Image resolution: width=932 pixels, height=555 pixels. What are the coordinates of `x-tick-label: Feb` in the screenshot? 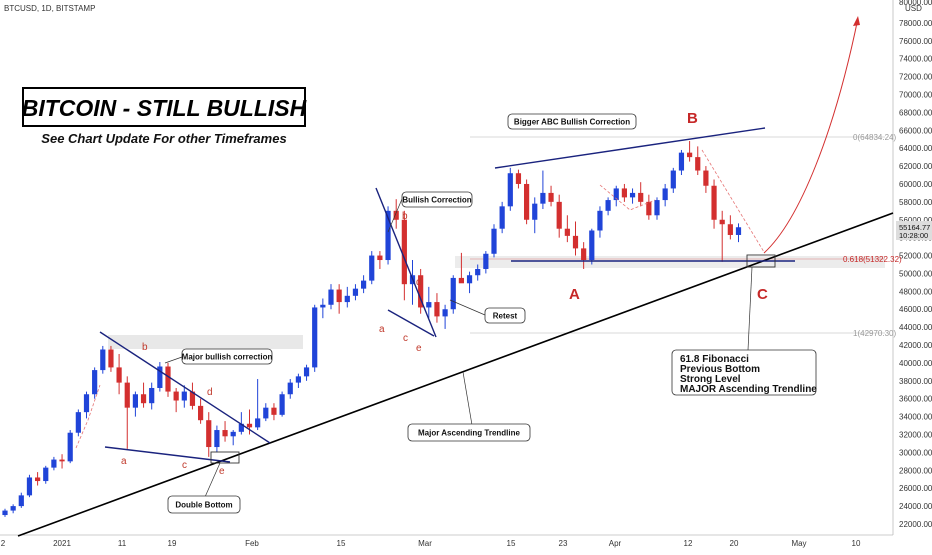 It's located at (252, 543).